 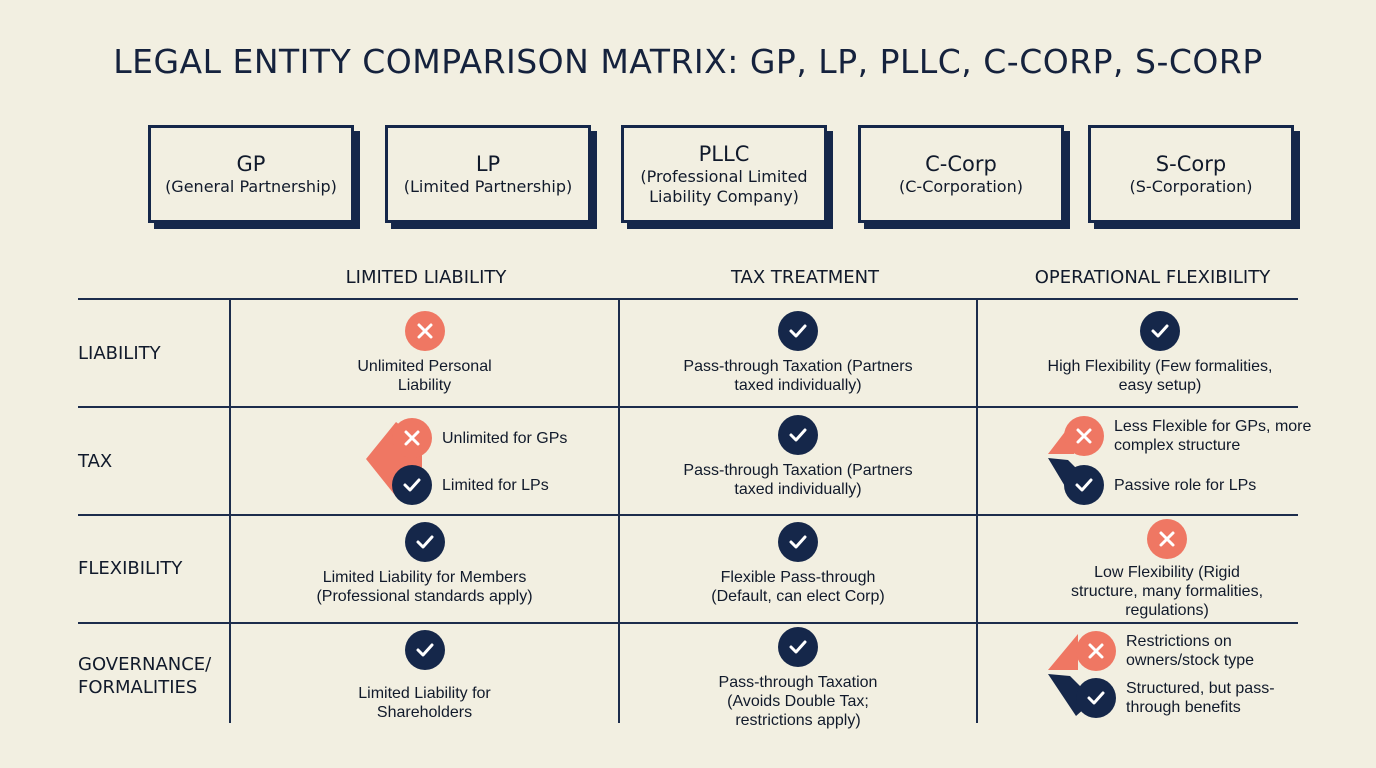 What do you see at coordinates (424, 353) in the screenshot?
I see `matrix-cell: Unlimited Personal Liability` at bounding box center [424, 353].